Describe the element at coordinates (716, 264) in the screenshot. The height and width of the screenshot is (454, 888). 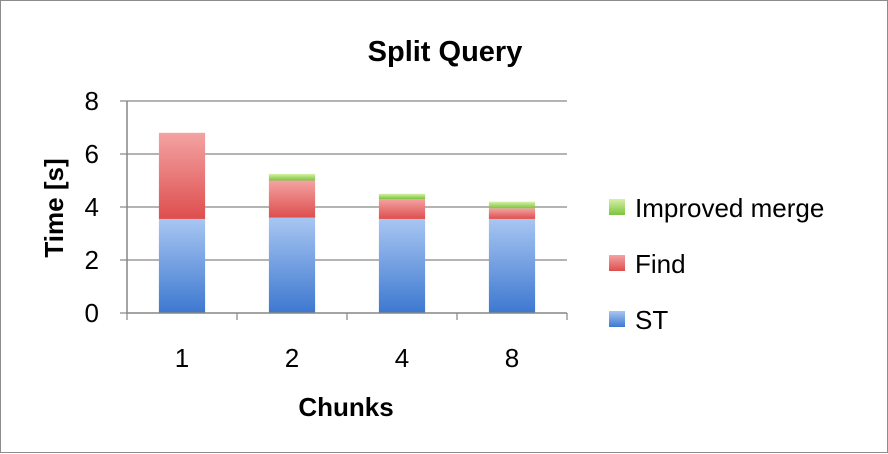
I see `legend: Improved merge Find ST` at that location.